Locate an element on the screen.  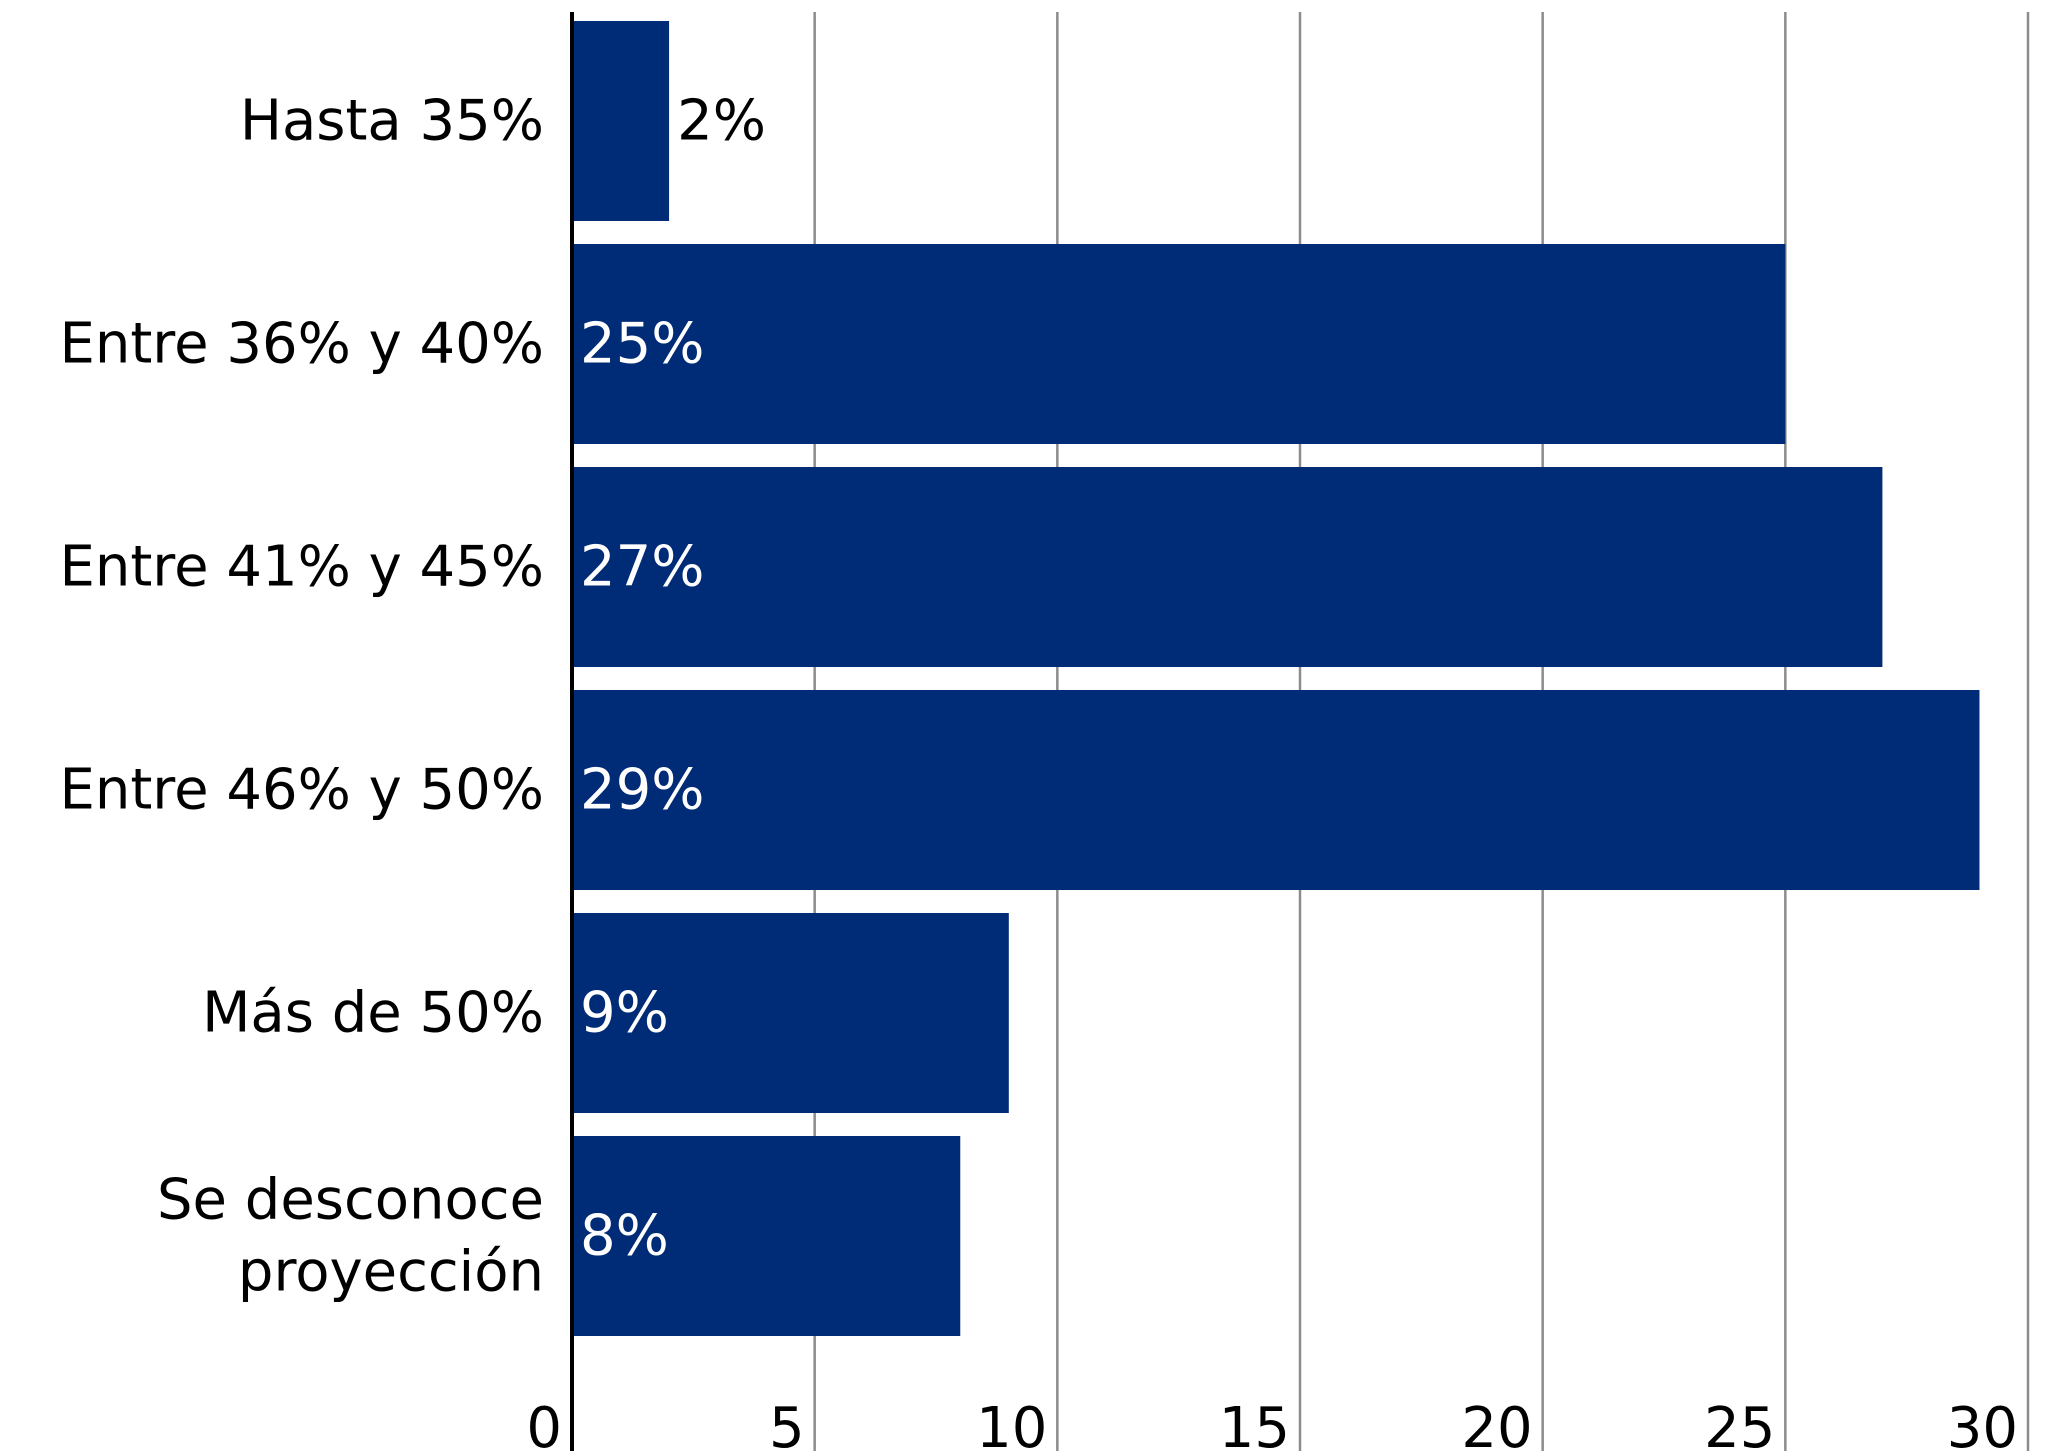
x-tick-label-25: 25 is located at coordinates (1739, 1423).